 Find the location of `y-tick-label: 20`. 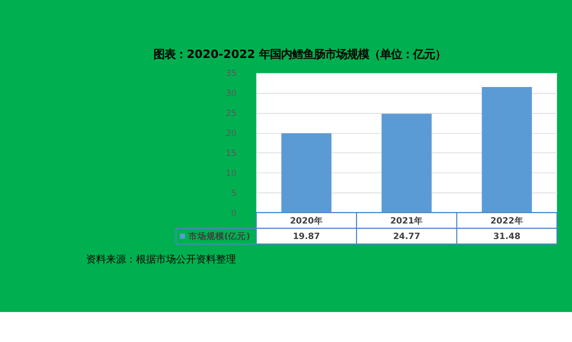

y-tick-label: 20 is located at coordinates (231, 134).